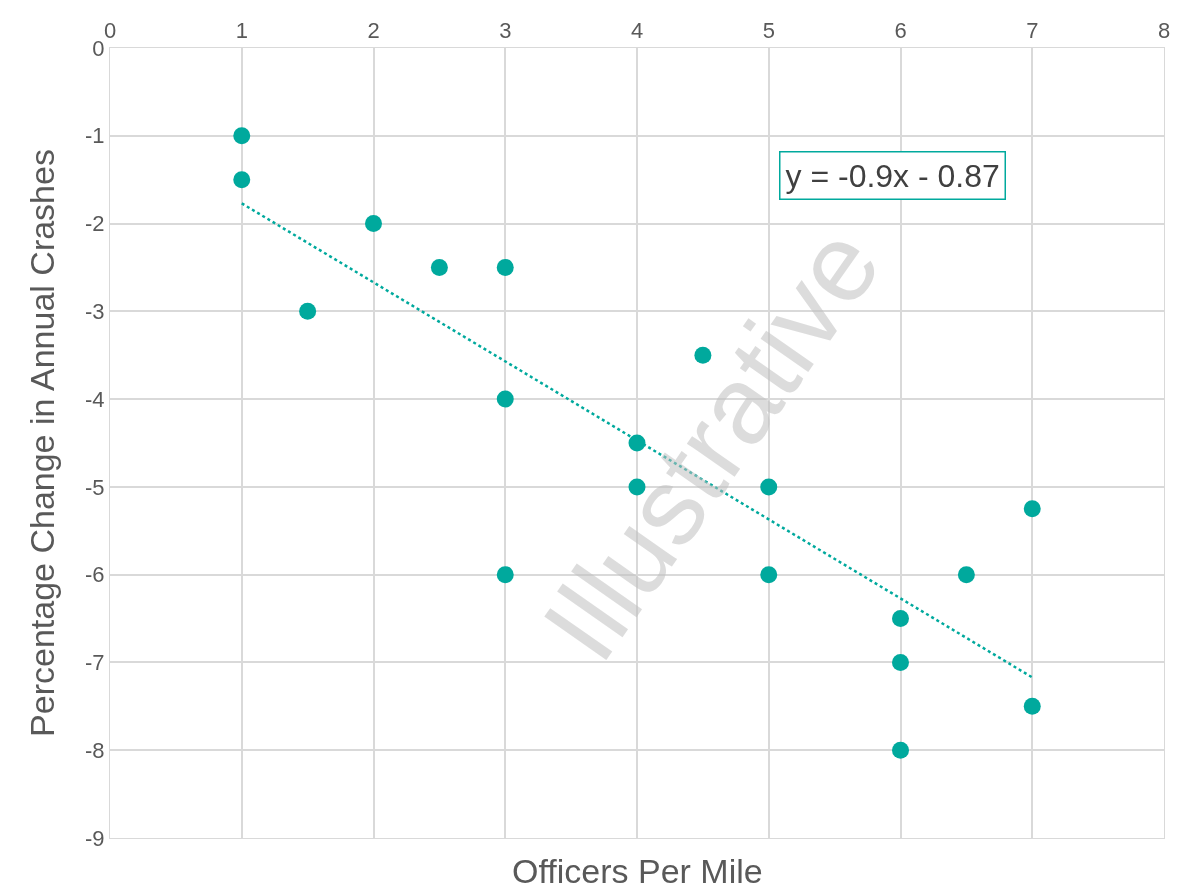 Image resolution: width=1188 pixels, height=890 pixels. I want to click on x-tick-label: 8, so click(1164, 31).